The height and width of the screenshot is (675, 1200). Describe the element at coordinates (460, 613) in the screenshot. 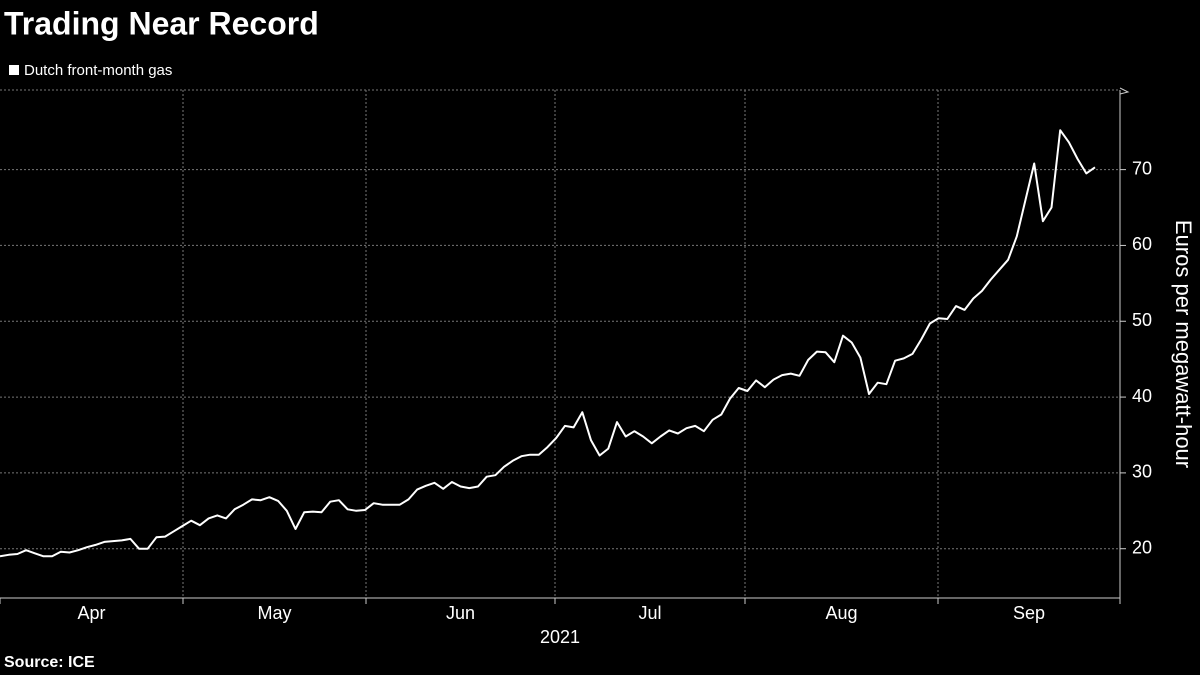

I see `x-tick-label: Jun` at that location.